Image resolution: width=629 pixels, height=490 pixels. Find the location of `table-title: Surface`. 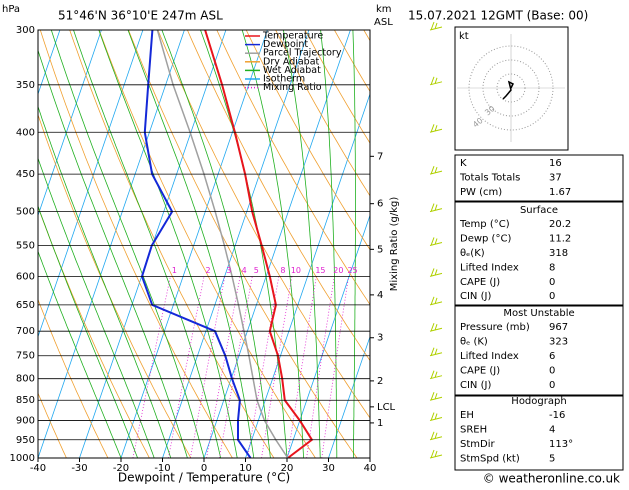

table-title: Surface is located at coordinates (539, 210).